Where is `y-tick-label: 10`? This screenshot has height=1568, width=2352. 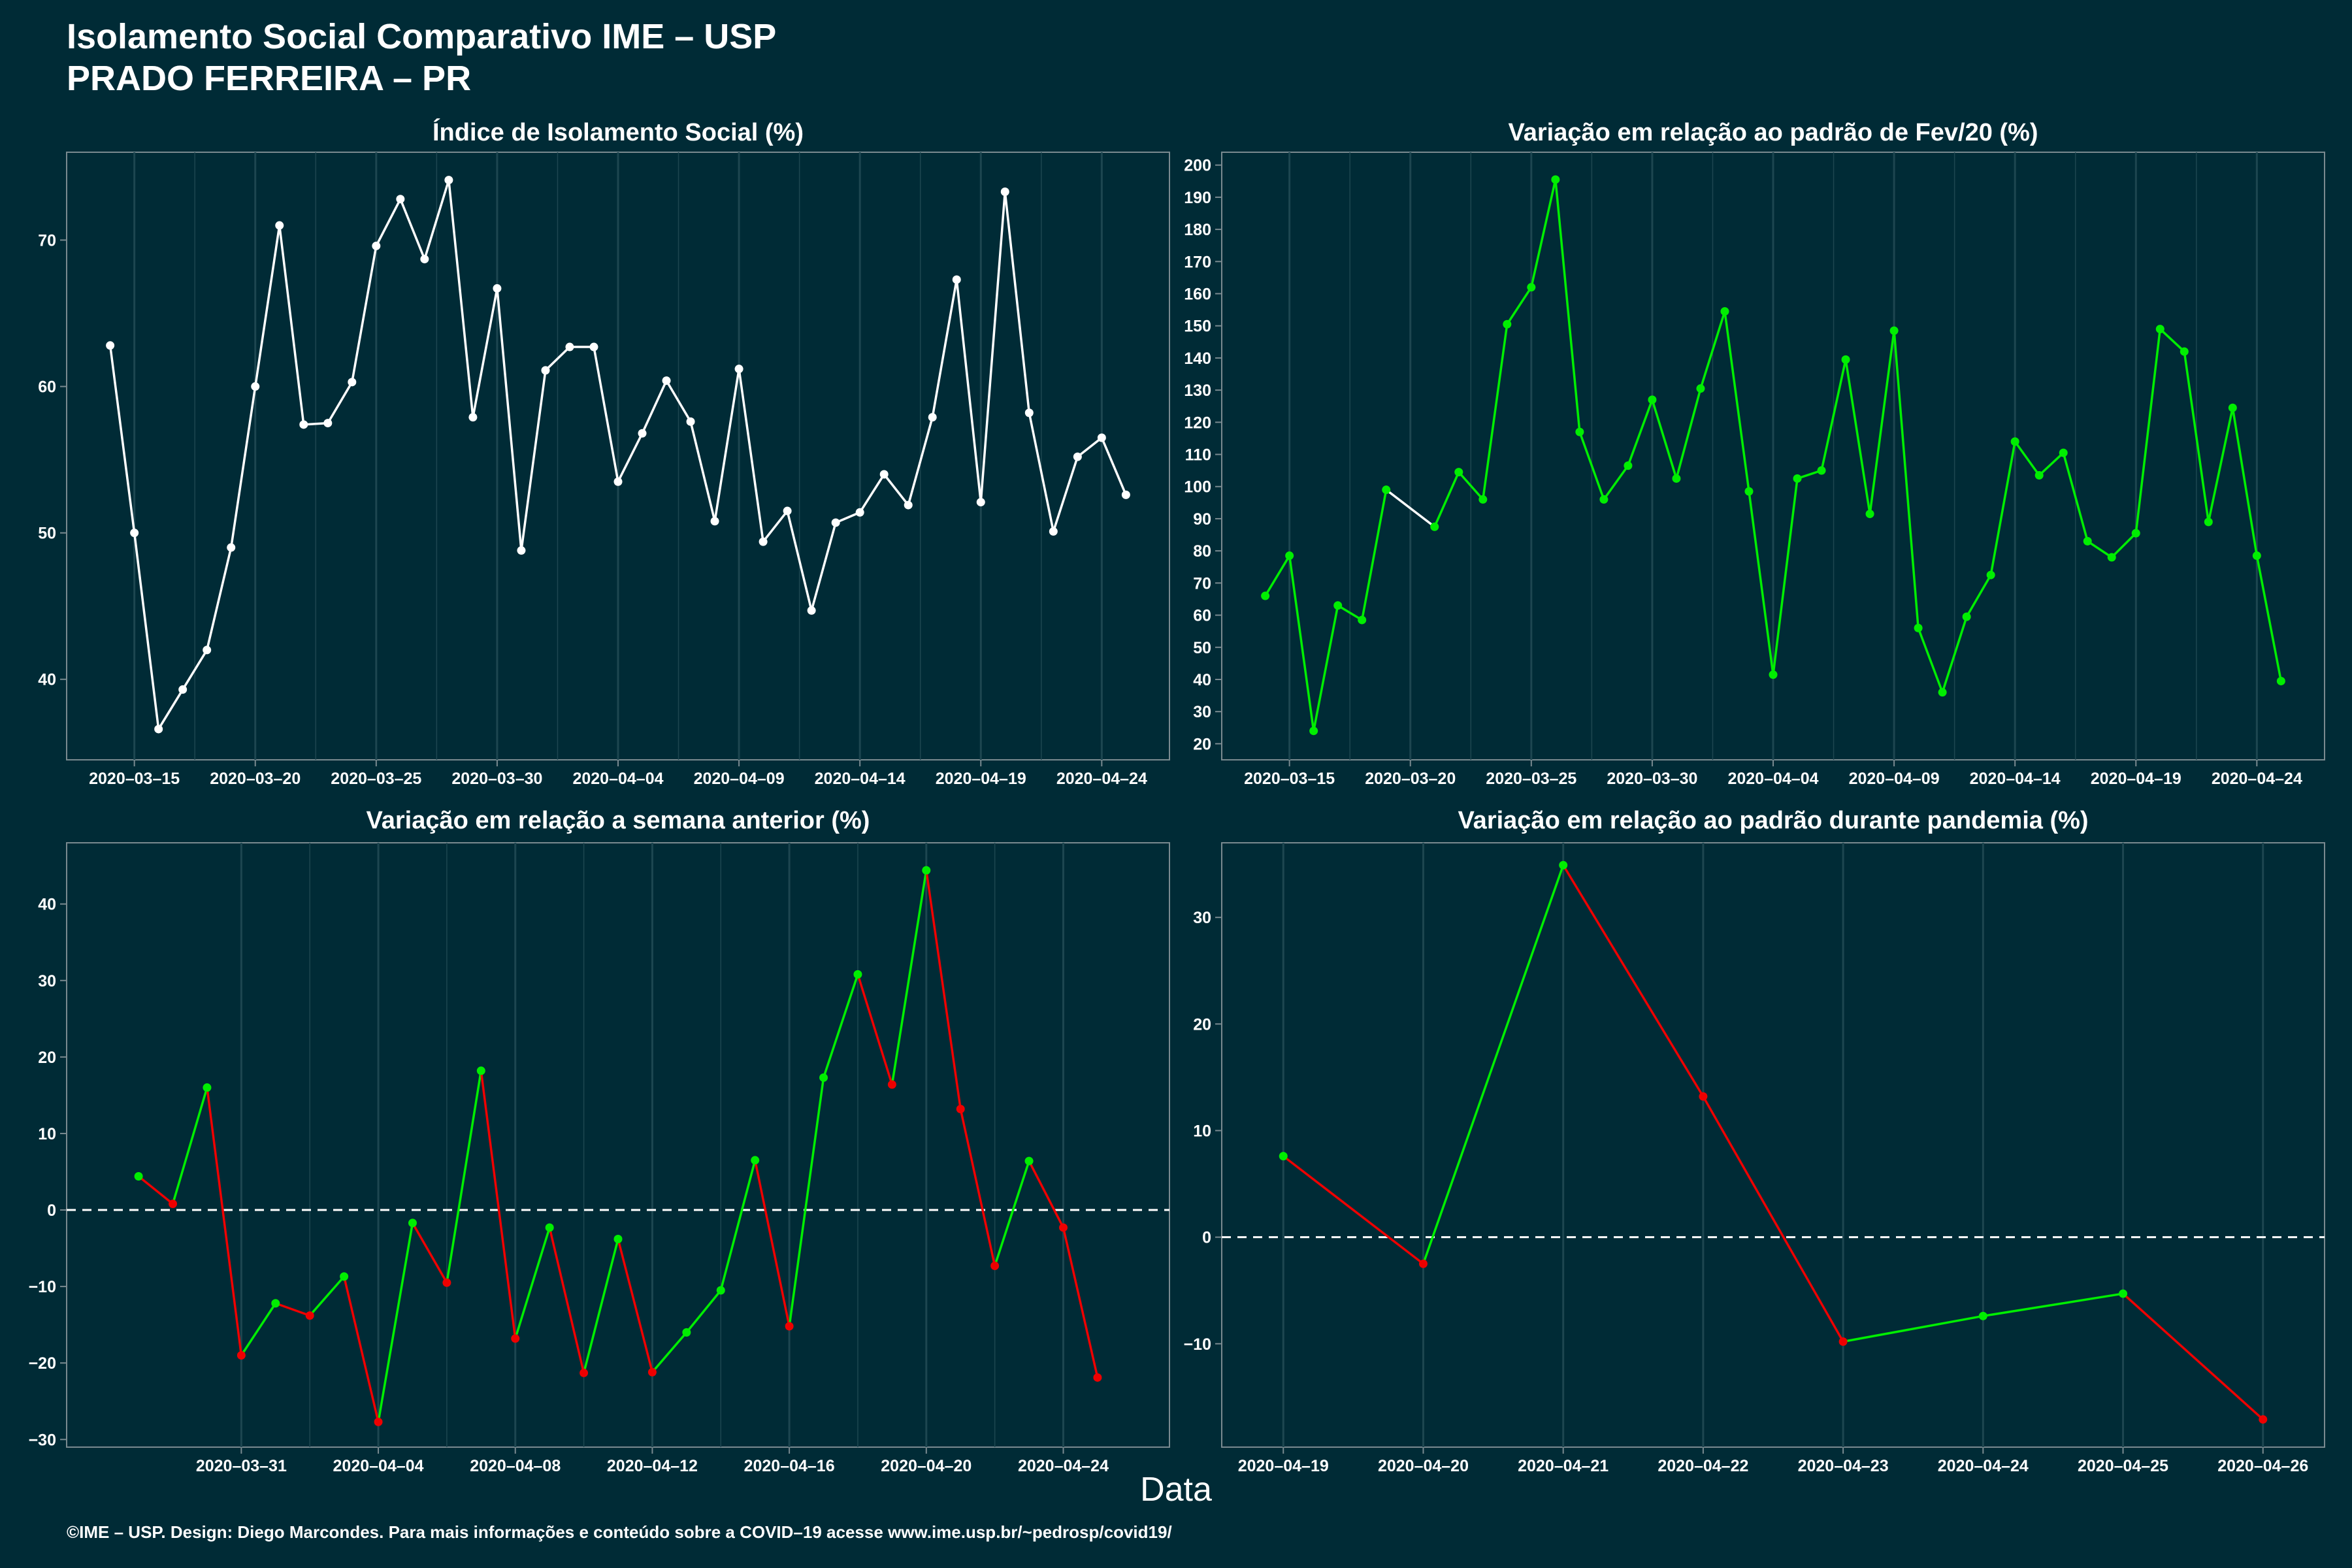 y-tick-label: 10 is located at coordinates (1202, 1131).